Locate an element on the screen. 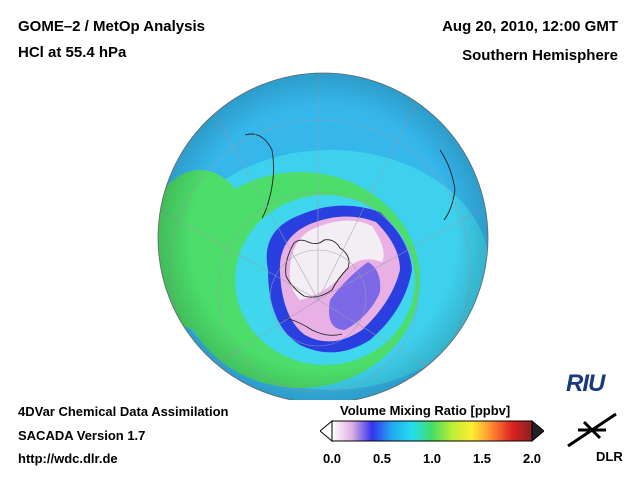  colorbar-left-arrow is located at coordinates (326, 431).